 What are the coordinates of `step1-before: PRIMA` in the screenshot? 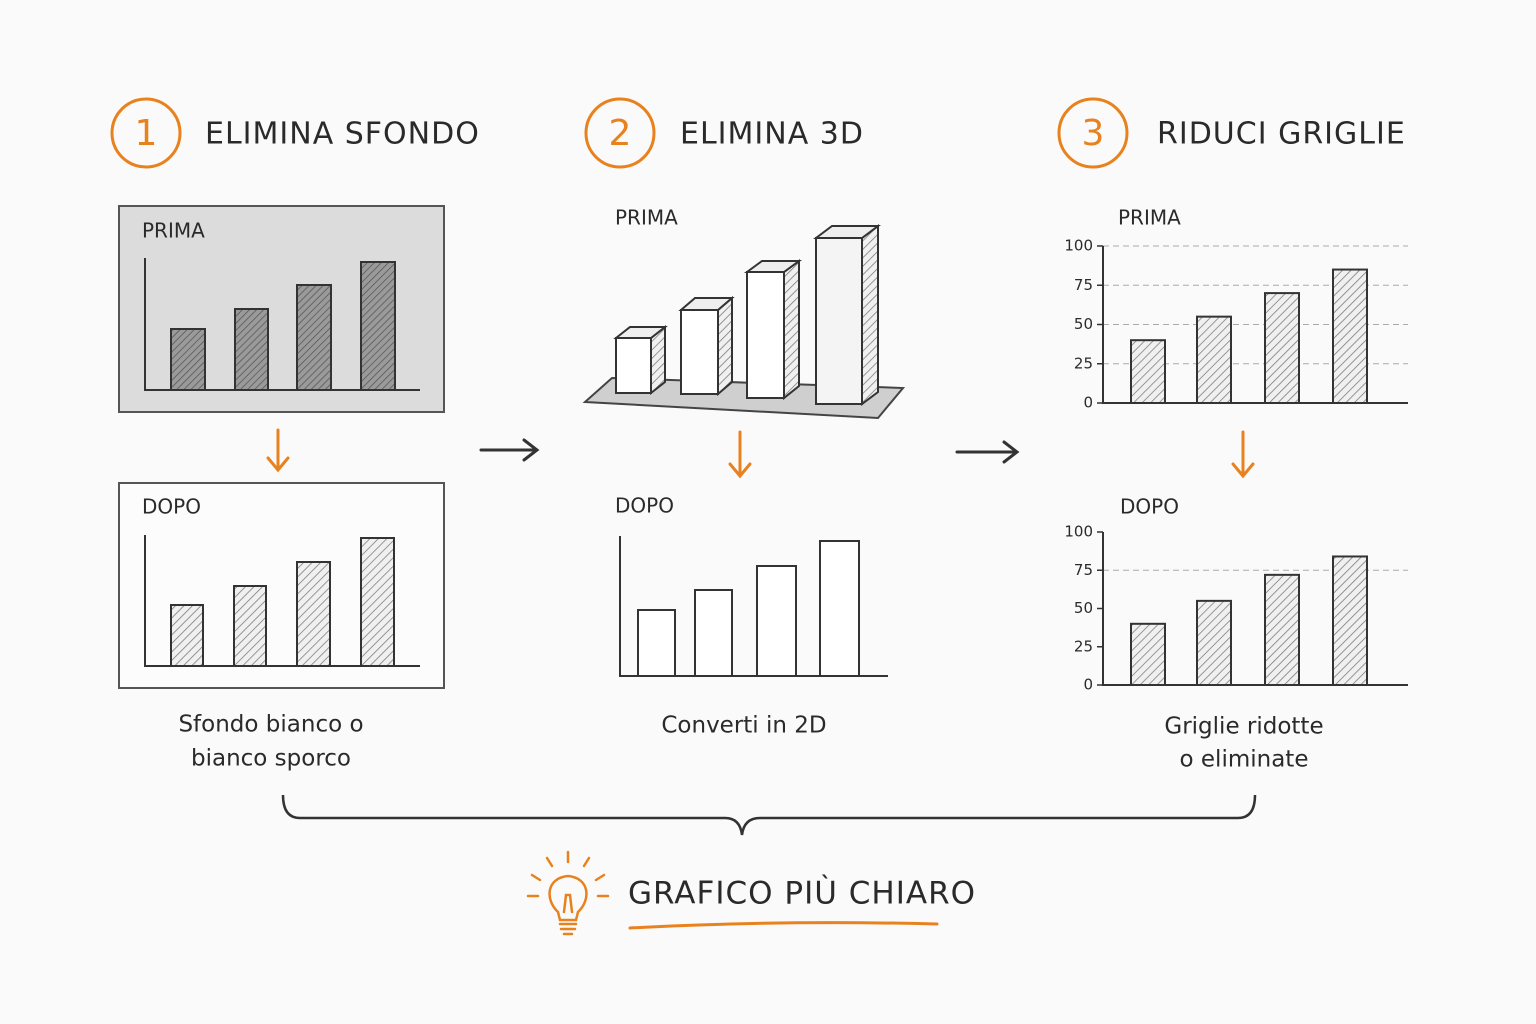 It's located at (281, 309).